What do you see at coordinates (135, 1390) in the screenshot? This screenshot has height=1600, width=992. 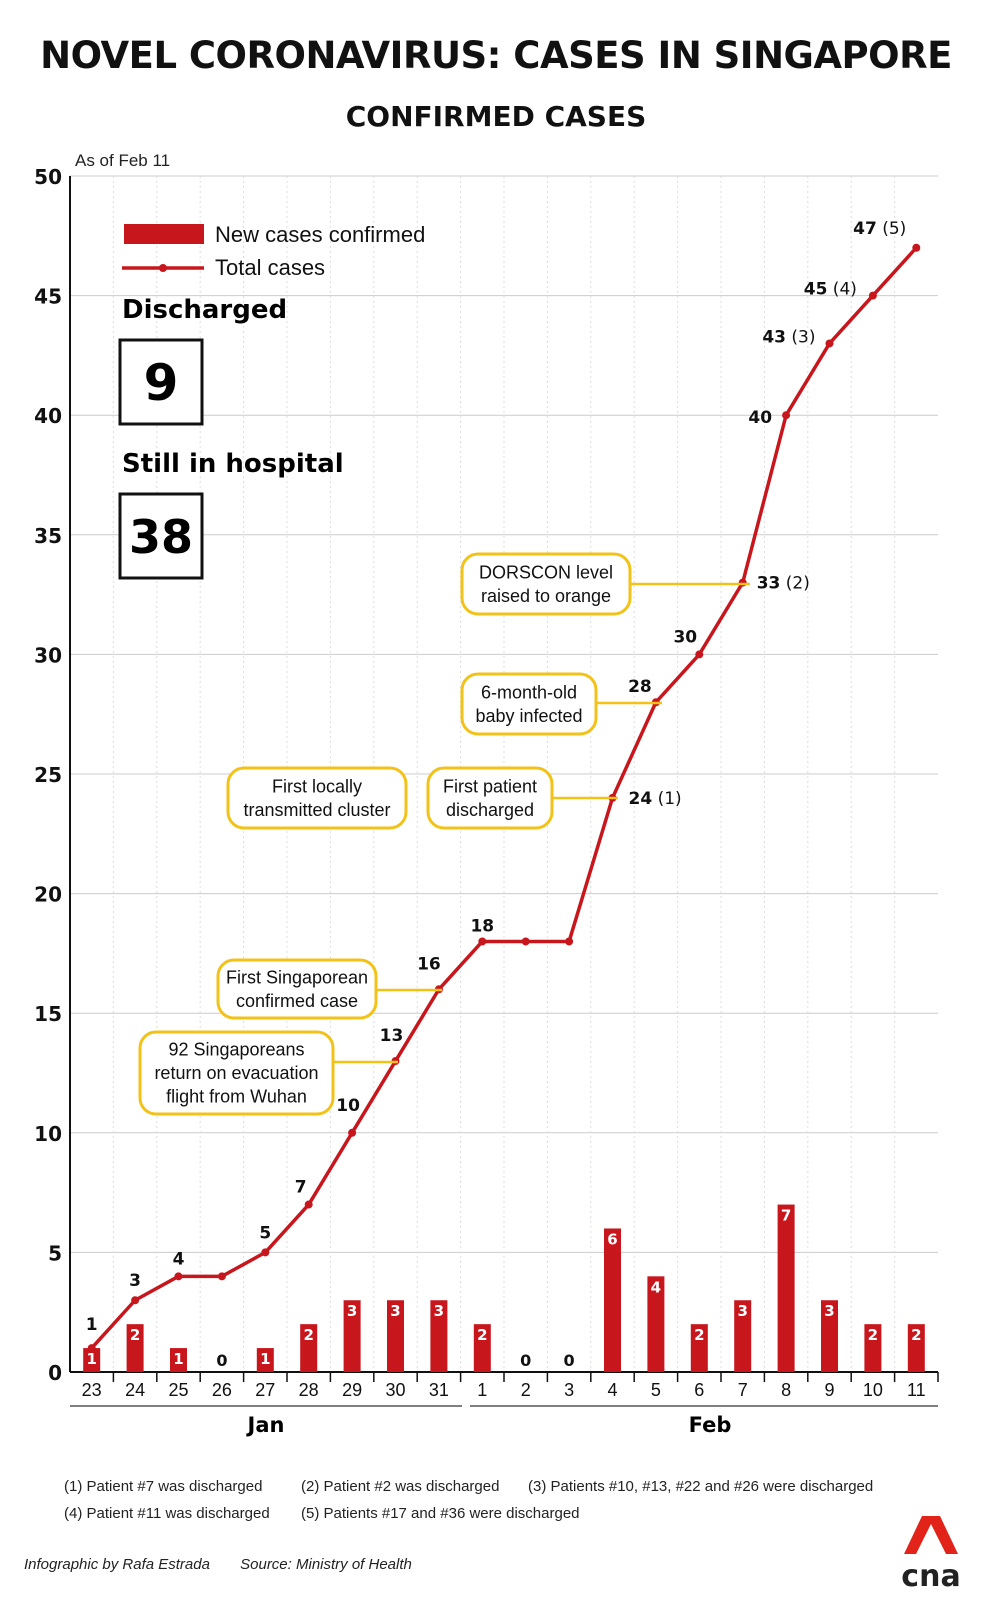 I see `x-tick-label: 24` at bounding box center [135, 1390].